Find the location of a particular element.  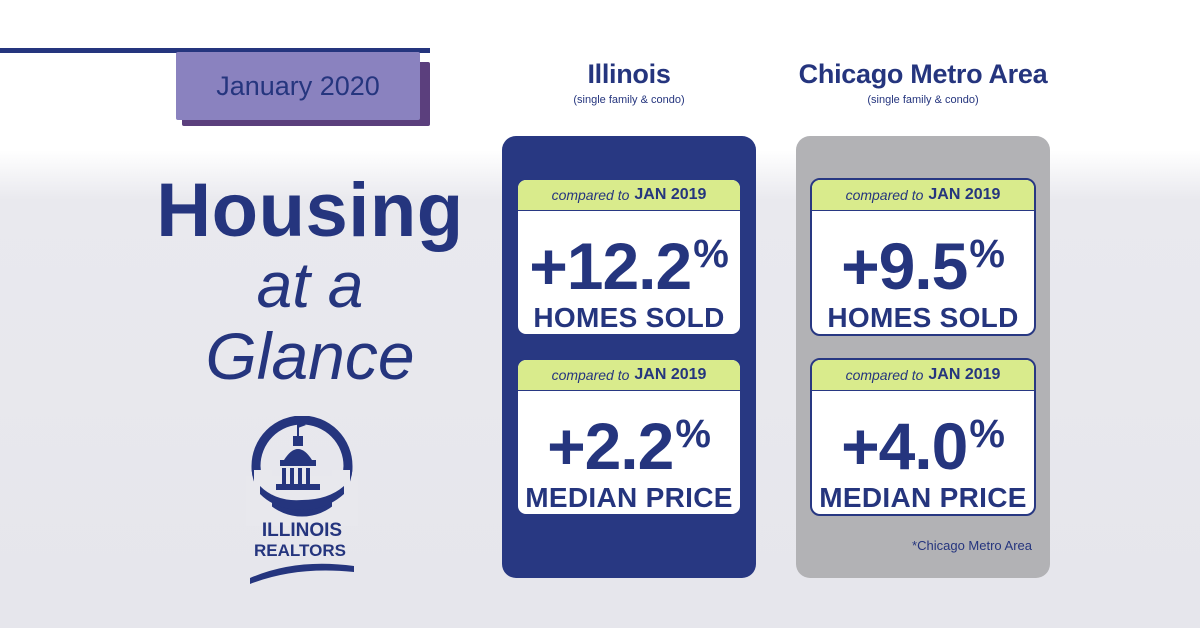

title-line-1: Housing is located at coordinates (310, 210).